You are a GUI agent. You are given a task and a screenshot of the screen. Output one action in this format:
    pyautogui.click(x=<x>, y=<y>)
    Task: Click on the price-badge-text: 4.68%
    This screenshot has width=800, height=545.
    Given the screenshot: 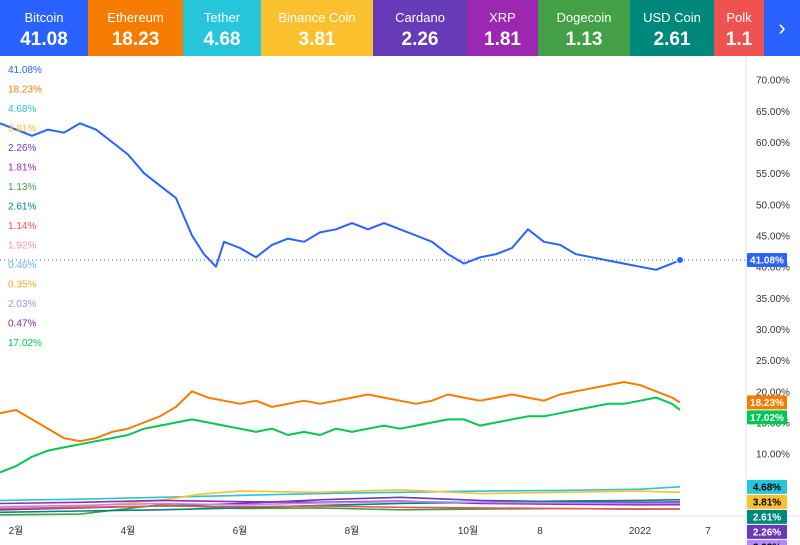 What is the action you would take?
    pyautogui.click(x=767, y=487)
    